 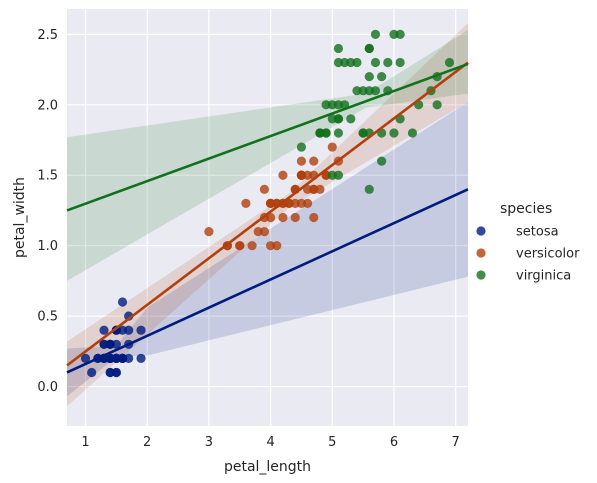 What do you see at coordinates (456, 442) in the screenshot?
I see `x-tick-label: 7` at bounding box center [456, 442].